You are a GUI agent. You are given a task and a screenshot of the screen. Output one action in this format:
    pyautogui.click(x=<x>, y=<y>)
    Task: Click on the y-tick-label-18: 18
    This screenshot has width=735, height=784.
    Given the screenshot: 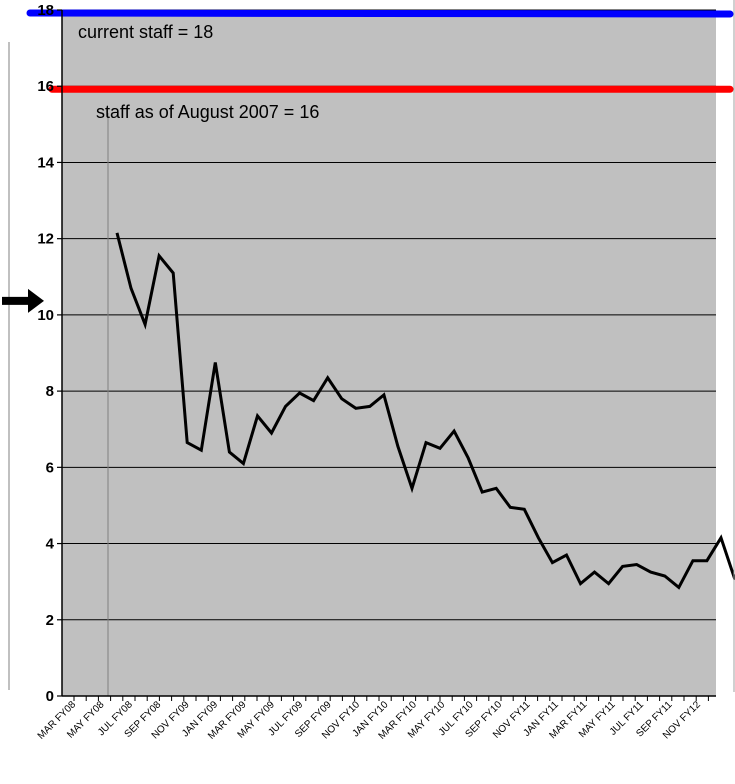 What is the action you would take?
    pyautogui.click(x=45, y=10)
    